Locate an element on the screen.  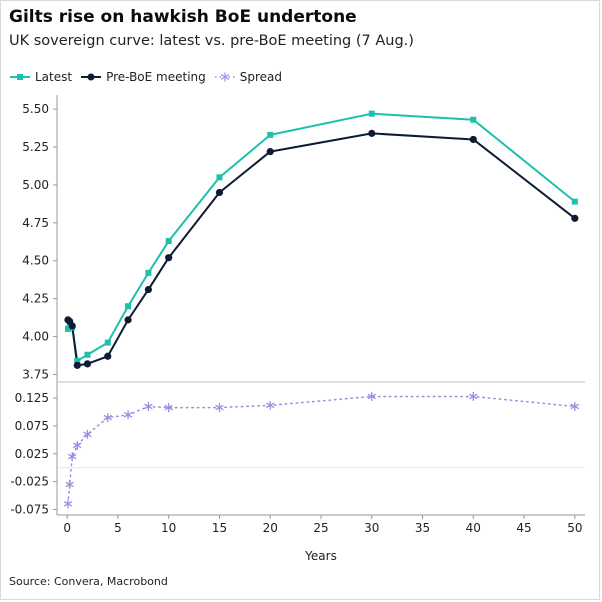
legend: Latest Pre-BoE meeting Spread is located at coordinates (149, 77).